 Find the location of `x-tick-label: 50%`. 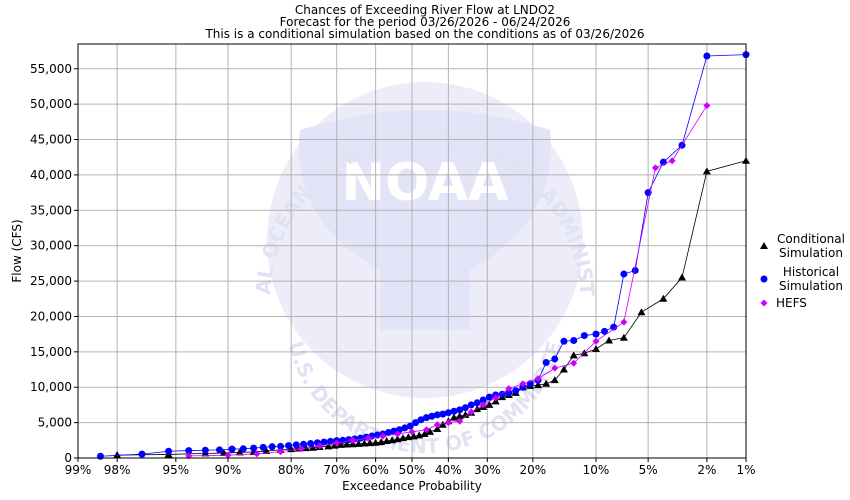

x-tick-label: 50% is located at coordinates (412, 470).